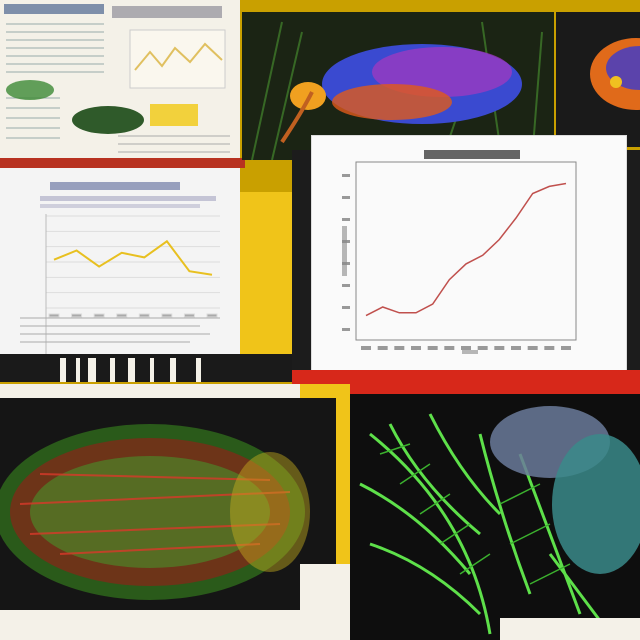 Image resolution: width=640 pixels, height=640 pixels. I want to click on top-left-document, so click(120, 79).